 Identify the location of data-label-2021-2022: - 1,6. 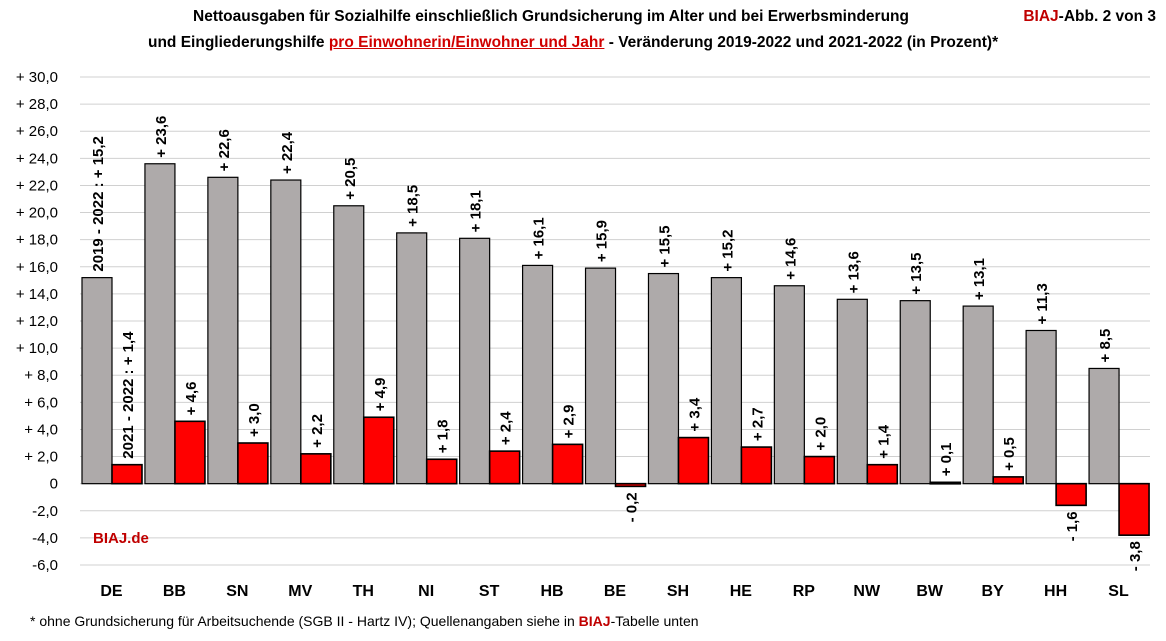
(1072, 526).